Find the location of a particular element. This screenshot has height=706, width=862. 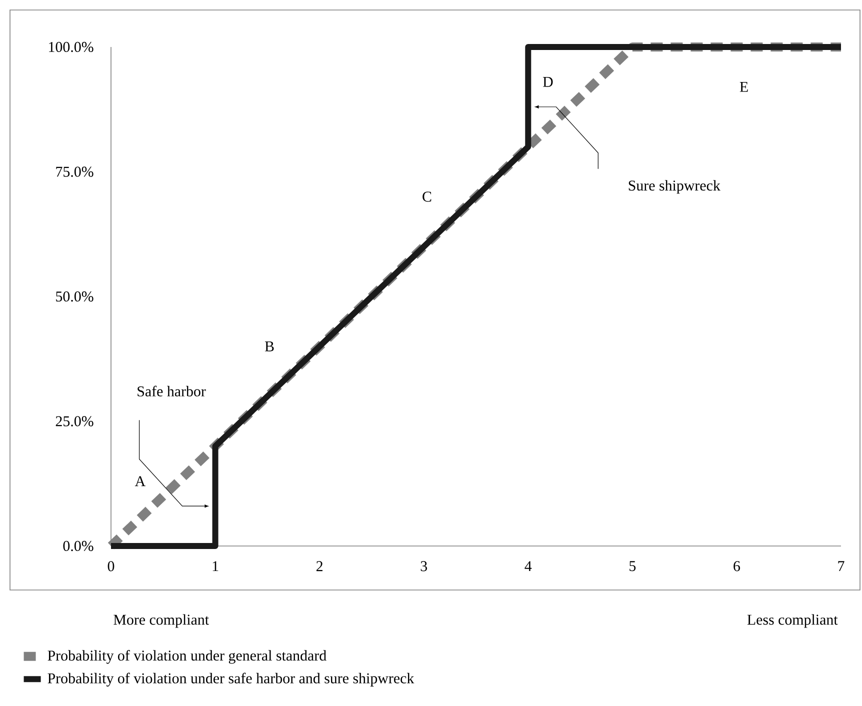

annotation: C is located at coordinates (427, 197).